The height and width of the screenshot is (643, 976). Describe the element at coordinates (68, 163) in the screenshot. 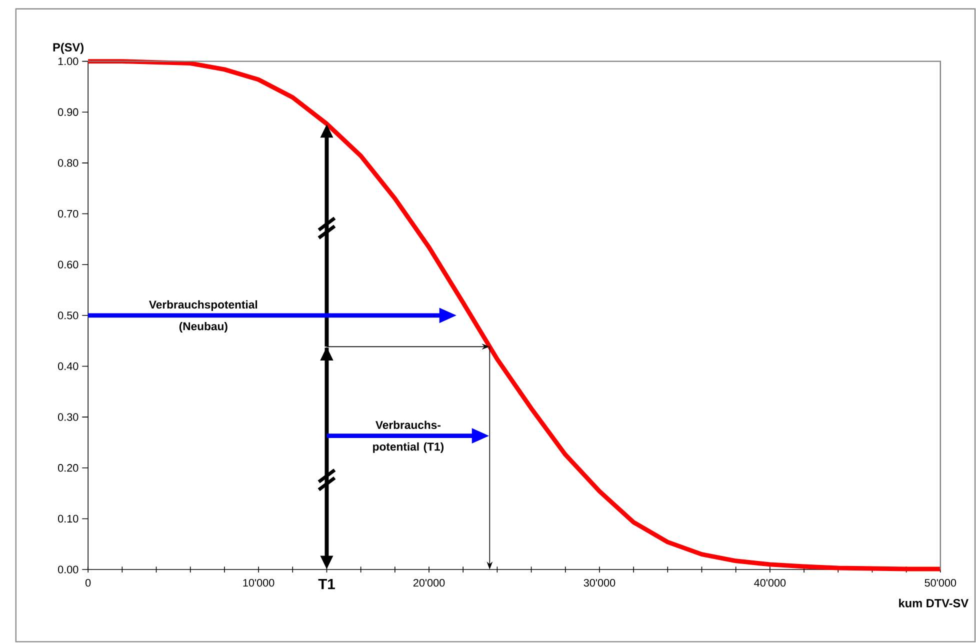

I see `y-tick-label: 0.80` at that location.